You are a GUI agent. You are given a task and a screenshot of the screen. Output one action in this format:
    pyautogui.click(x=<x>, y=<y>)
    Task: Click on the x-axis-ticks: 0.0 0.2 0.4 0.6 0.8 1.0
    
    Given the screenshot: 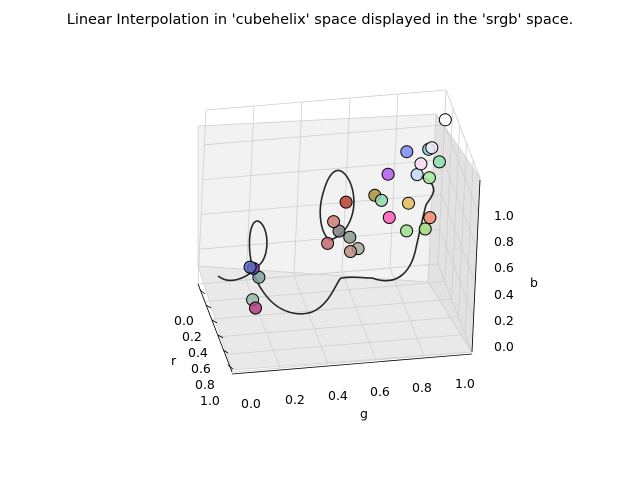 What is the action you would take?
    pyautogui.click(x=204, y=345)
    